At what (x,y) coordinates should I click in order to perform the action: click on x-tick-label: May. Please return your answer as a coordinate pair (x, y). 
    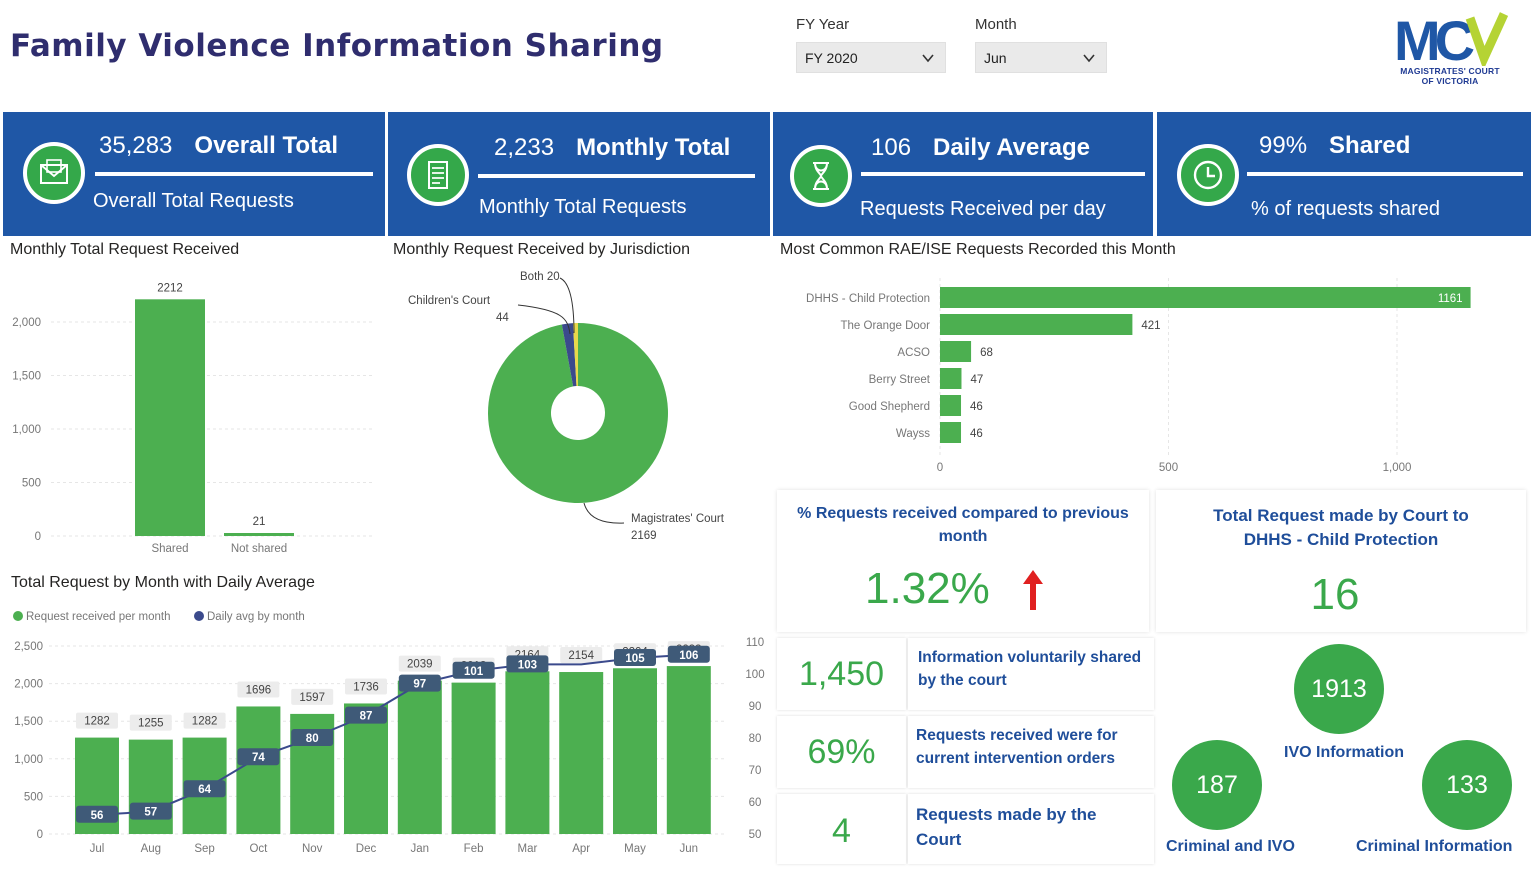
    Looking at the image, I should click on (635, 849).